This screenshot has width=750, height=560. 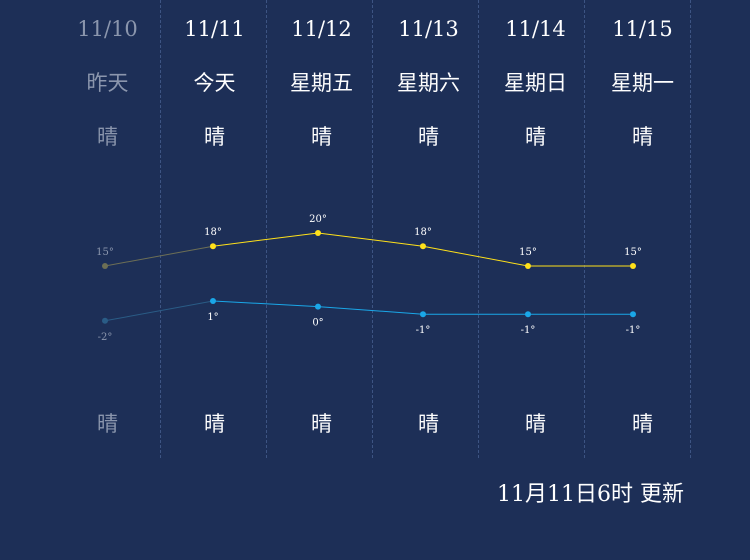 I want to click on day-column-1: 11/11 今天 晴 晴, so click(x=214, y=230).